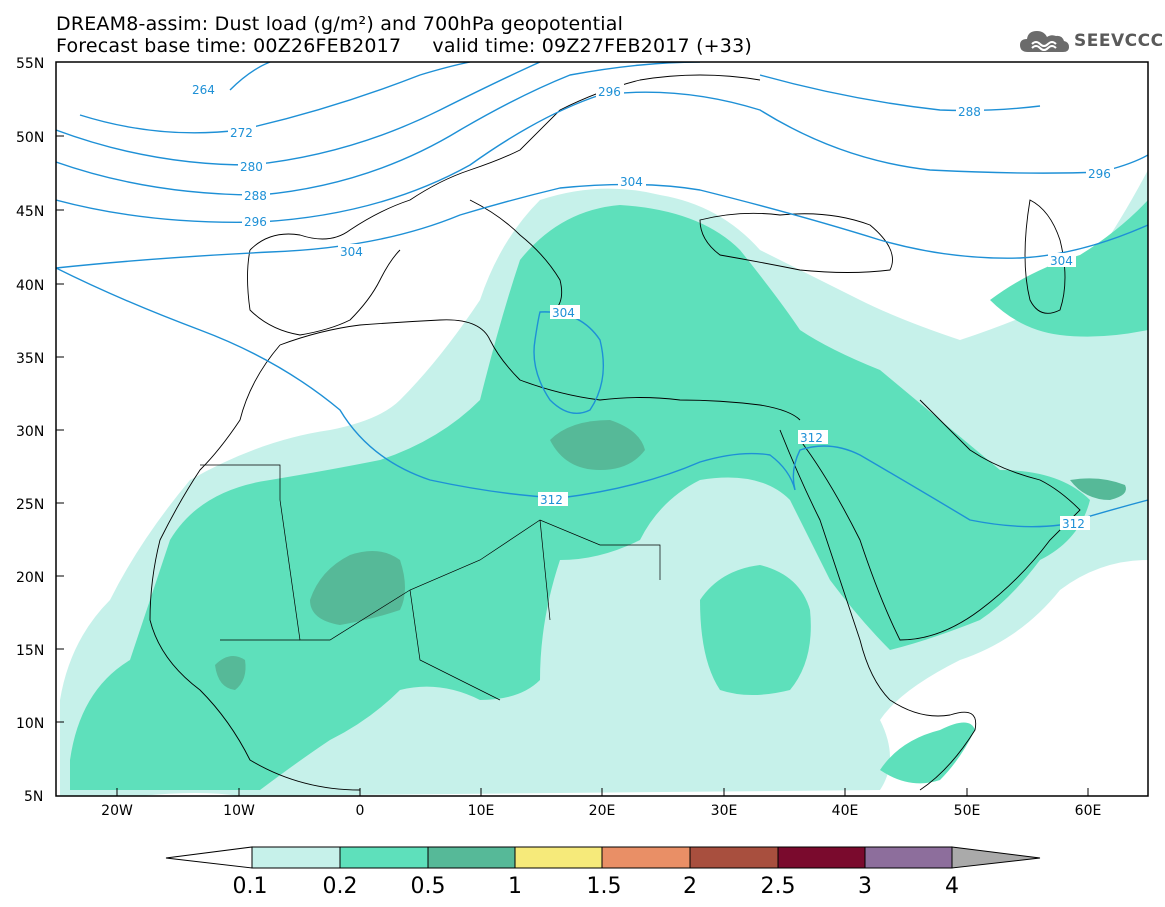 This screenshot has height=907, width=1165. I want to click on dust-area-medium-horn, so click(927, 753).